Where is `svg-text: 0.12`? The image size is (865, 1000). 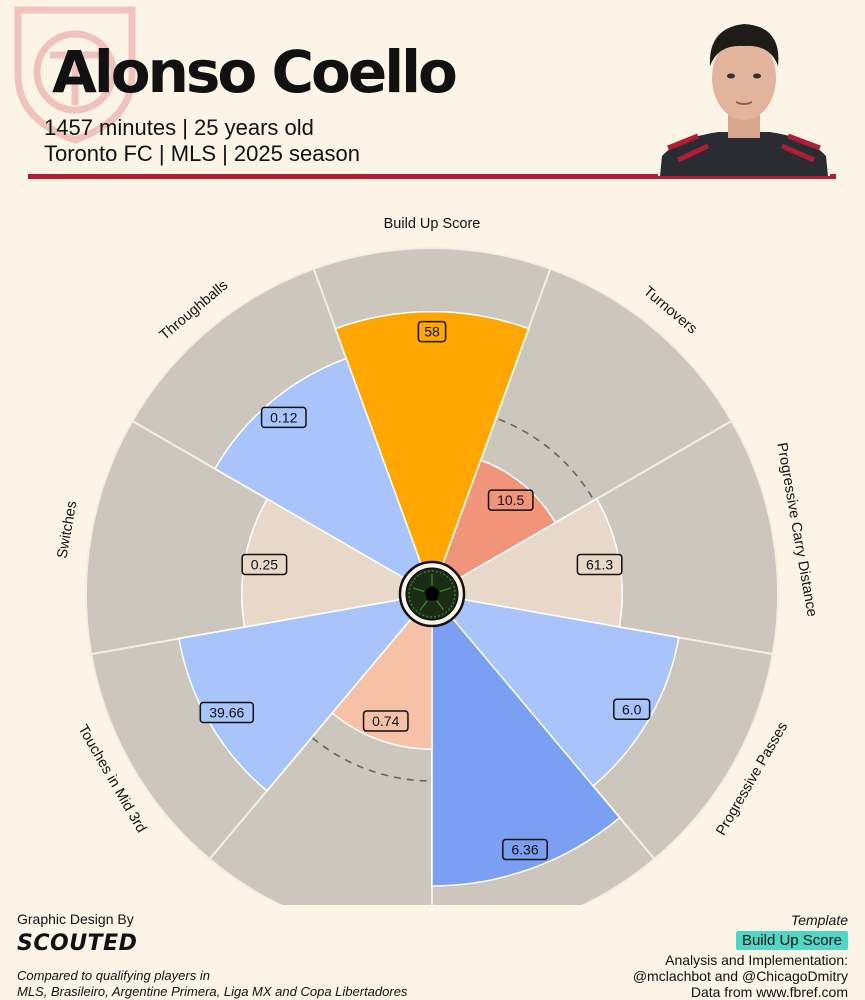 svg-text: 0.12 is located at coordinates (283, 417).